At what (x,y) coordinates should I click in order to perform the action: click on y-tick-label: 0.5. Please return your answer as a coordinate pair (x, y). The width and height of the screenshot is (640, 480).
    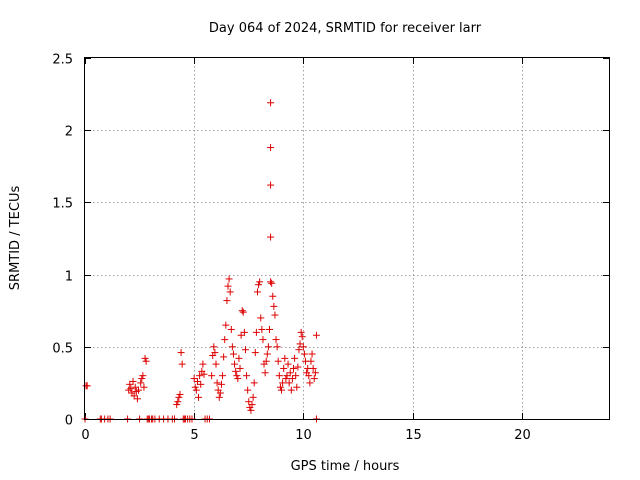
    Looking at the image, I should click on (62, 349).